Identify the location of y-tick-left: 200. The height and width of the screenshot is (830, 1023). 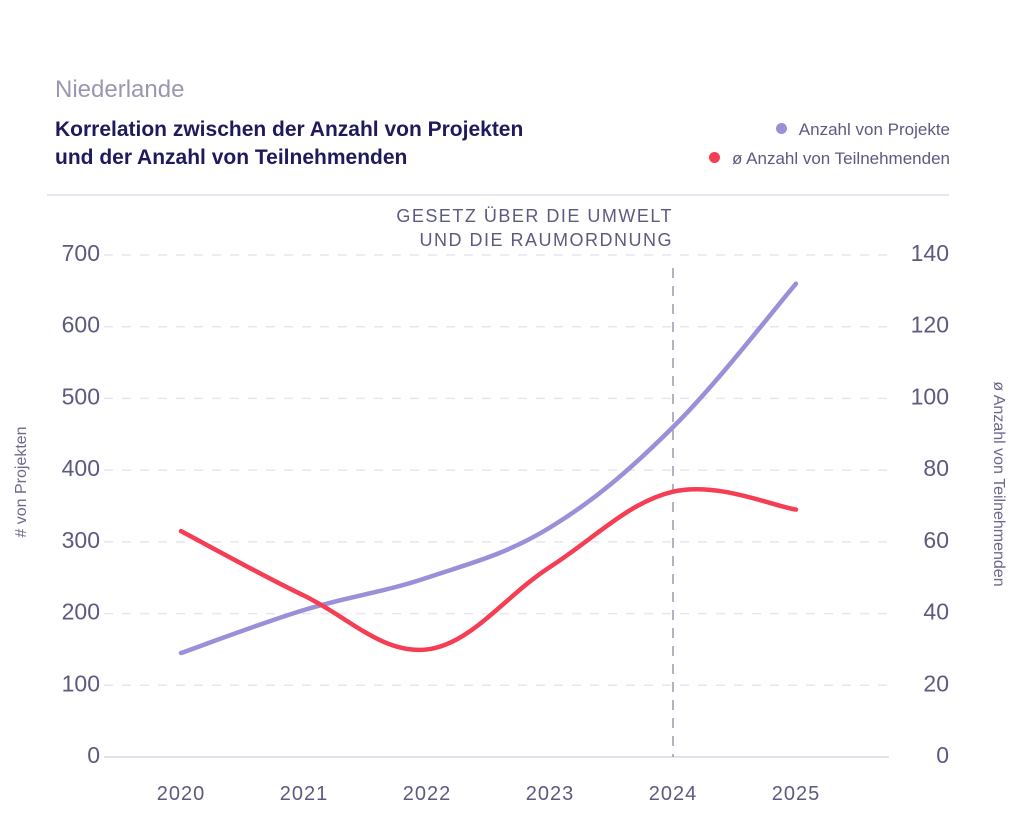
(81, 612).